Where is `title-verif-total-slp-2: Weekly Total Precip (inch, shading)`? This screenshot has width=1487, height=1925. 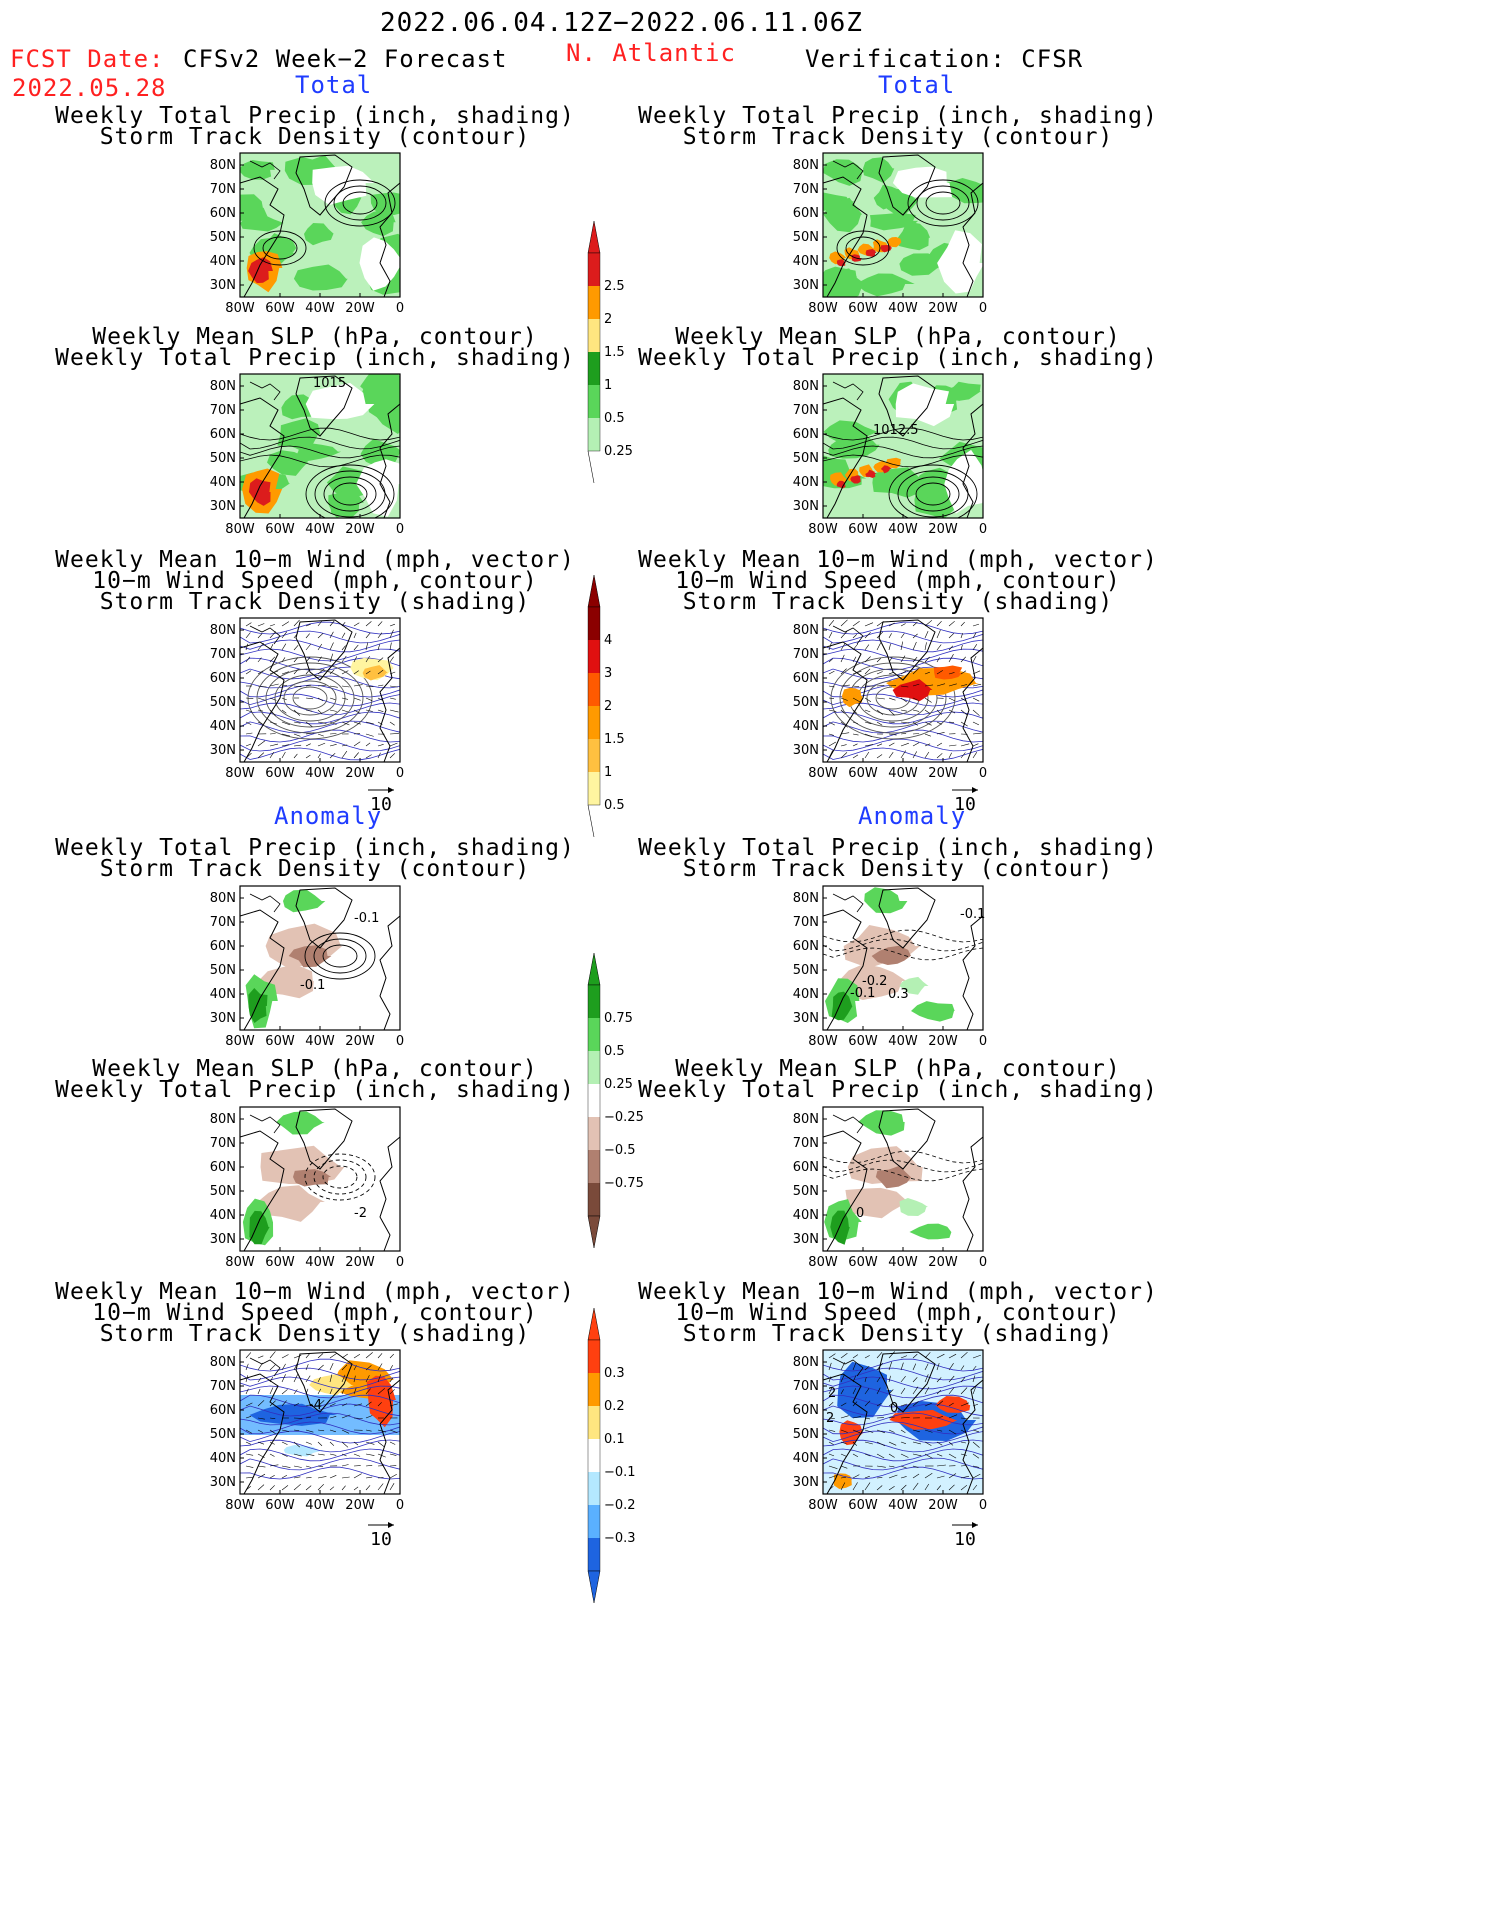 title-verif-total-slp-2: Weekly Total Precip (inch, shading) is located at coordinates (898, 358).